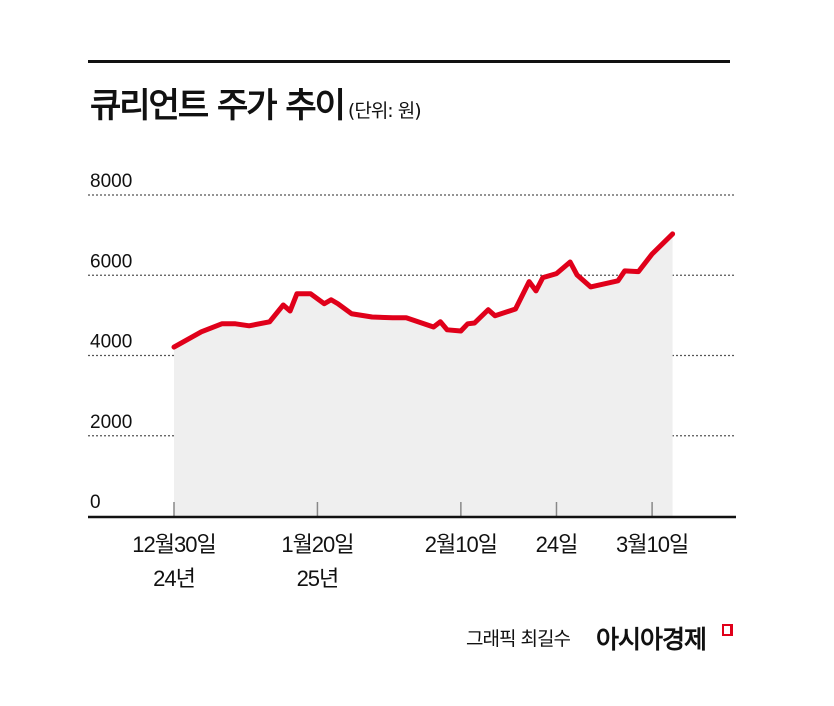  What do you see at coordinates (111, 422) in the screenshot?
I see `y-tick-label: 2000` at bounding box center [111, 422].